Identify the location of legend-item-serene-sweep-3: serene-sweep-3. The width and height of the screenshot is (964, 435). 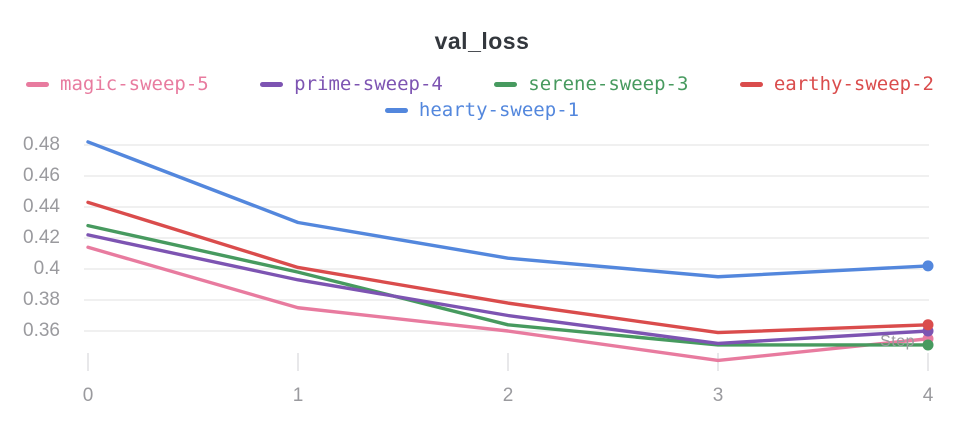
(591, 84).